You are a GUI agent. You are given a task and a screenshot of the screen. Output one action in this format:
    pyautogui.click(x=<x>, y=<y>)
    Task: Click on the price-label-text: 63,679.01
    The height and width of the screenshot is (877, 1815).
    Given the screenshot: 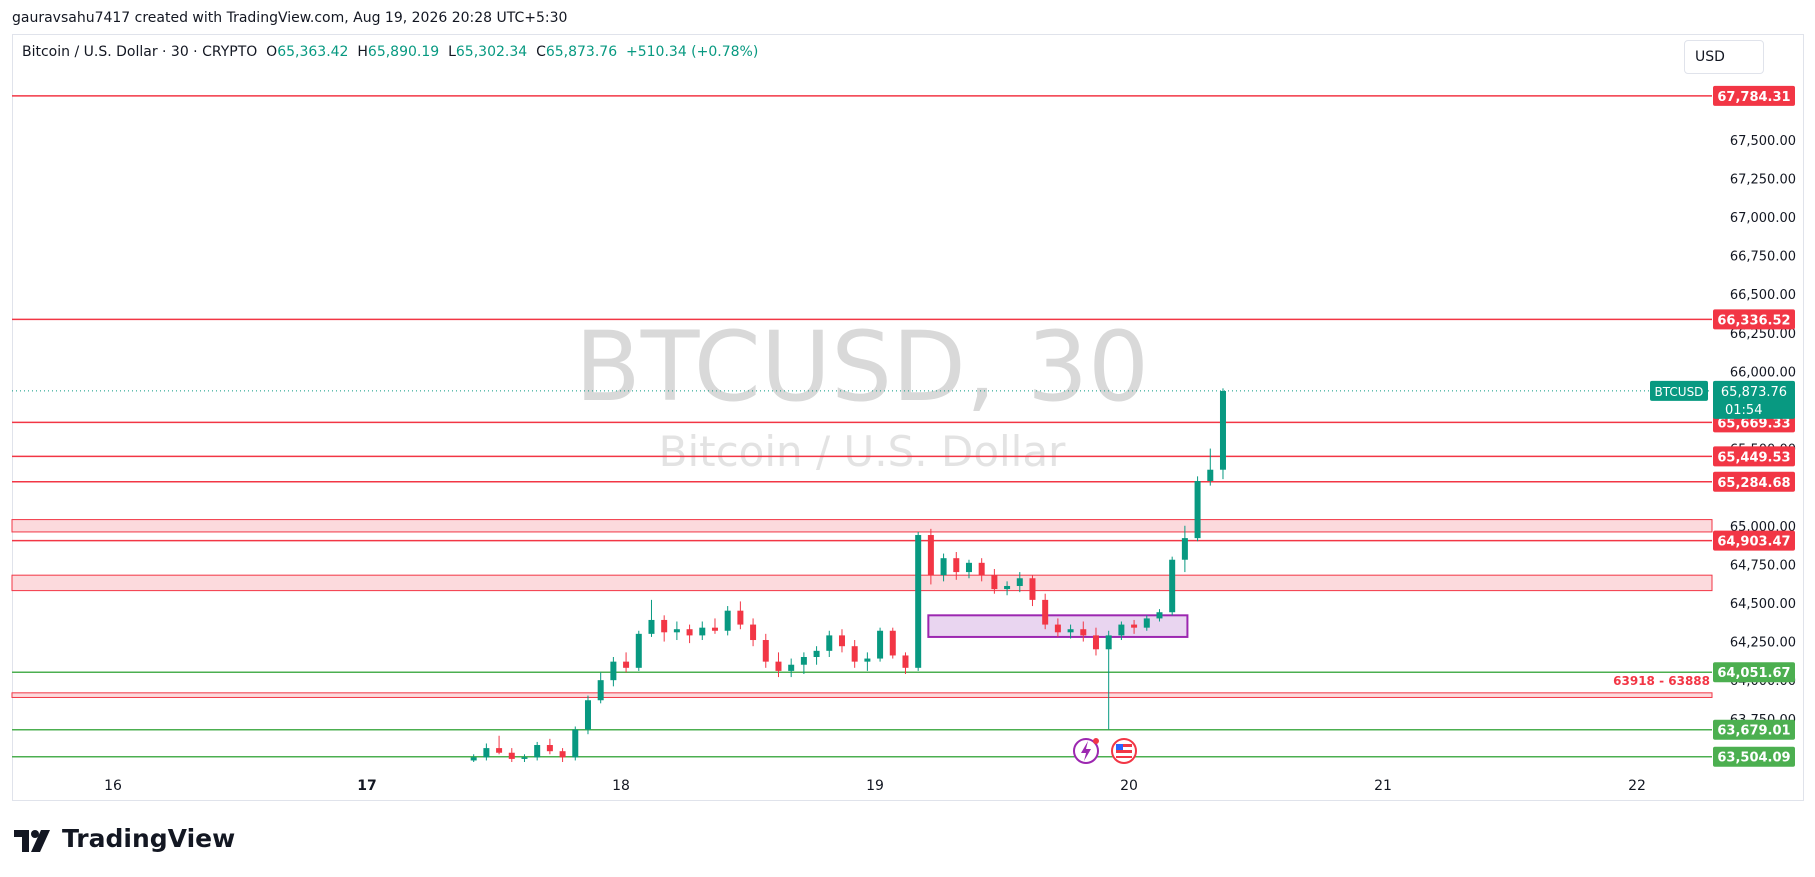 What is the action you would take?
    pyautogui.click(x=1753, y=731)
    